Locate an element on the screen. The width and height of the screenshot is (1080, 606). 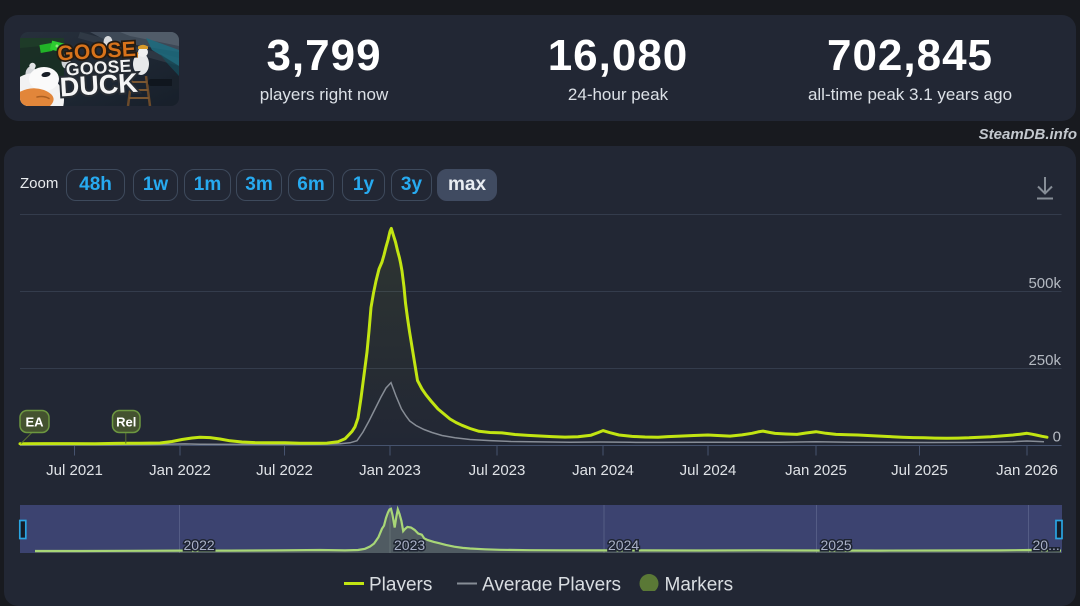
svg-text: Rel is located at coordinates (126, 422).